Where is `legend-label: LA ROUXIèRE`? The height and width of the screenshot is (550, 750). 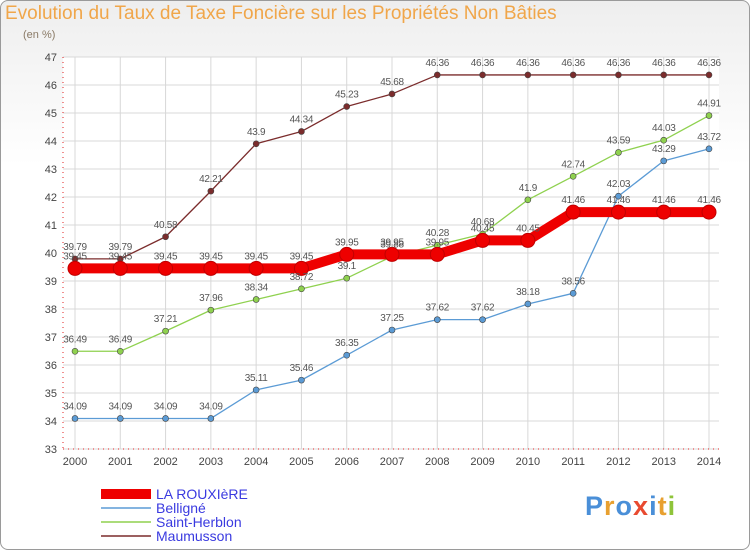 legend-label: LA ROUXIèRE is located at coordinates (202, 494).